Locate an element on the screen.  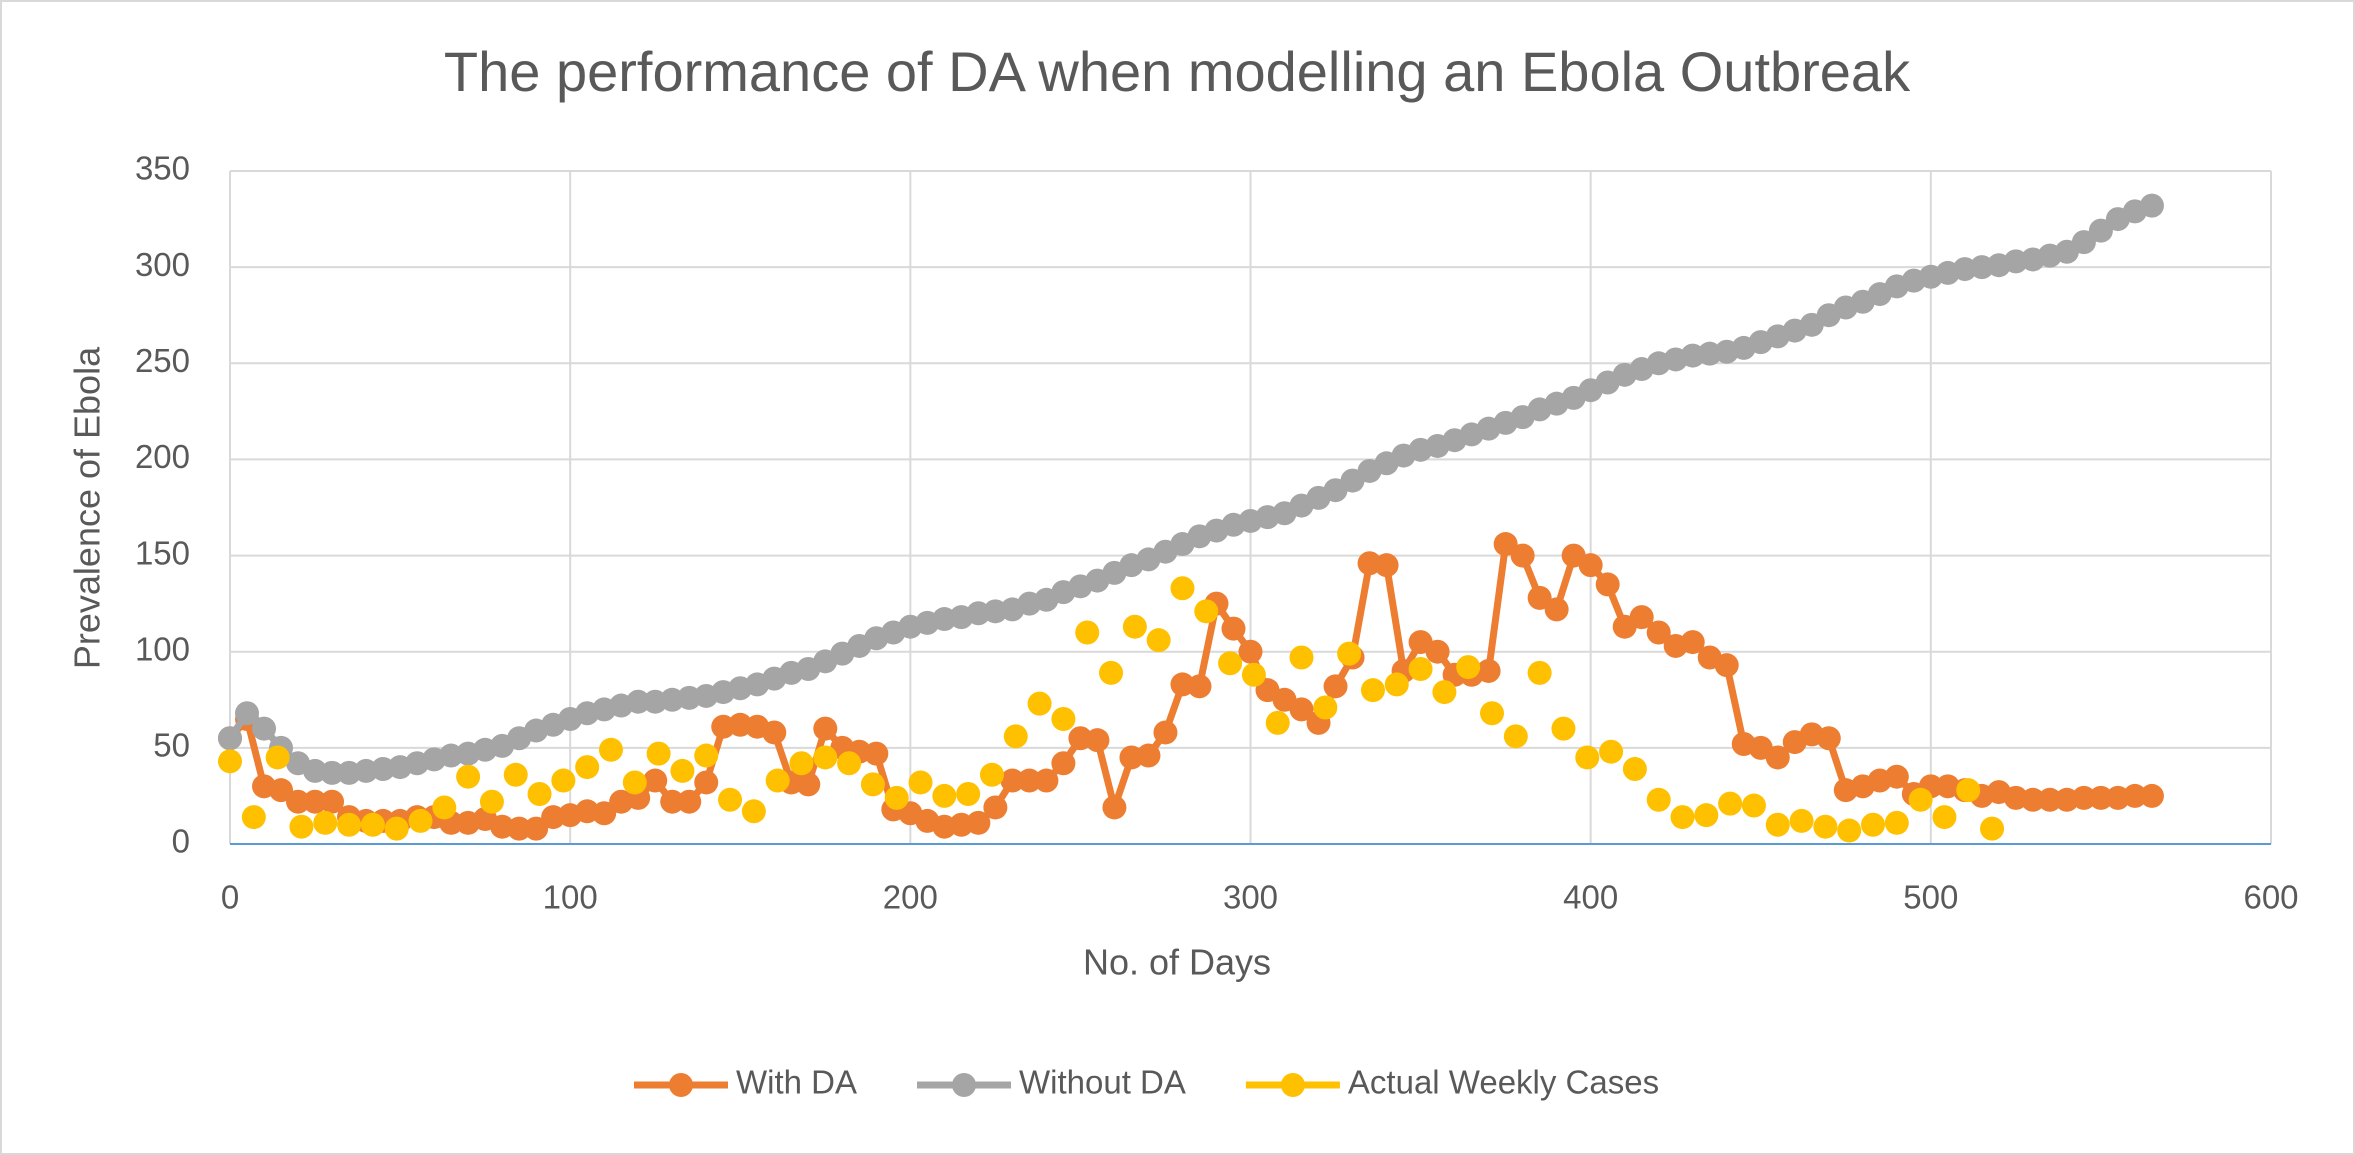
legend-label: Without DA is located at coordinates (1102, 1082).